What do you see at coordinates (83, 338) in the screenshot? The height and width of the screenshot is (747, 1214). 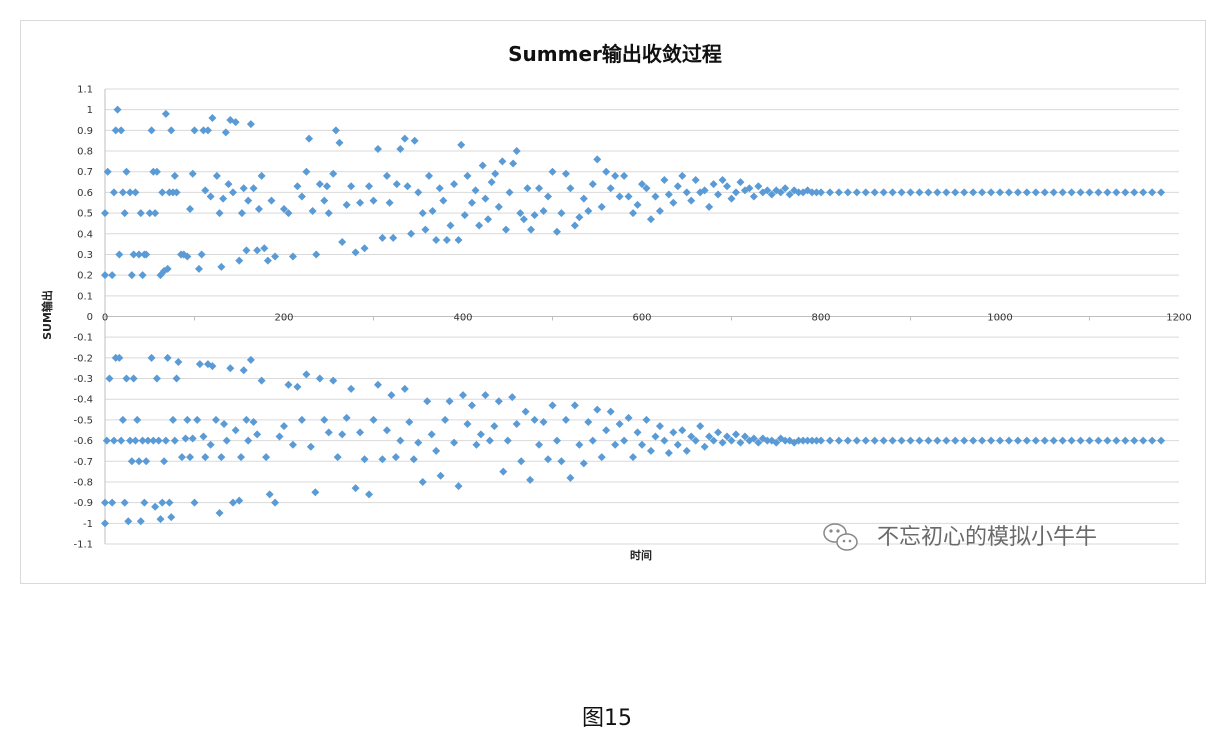 I see `y-tick-label: -0.1` at bounding box center [83, 338].